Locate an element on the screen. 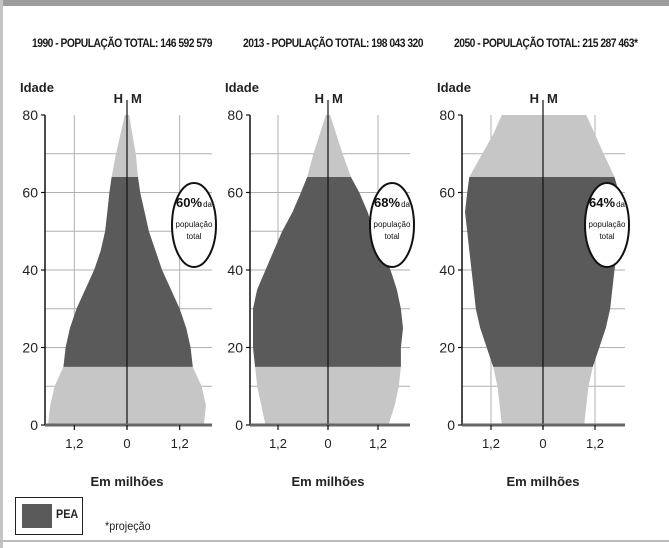  y-tick-label-2050-0: 0 is located at coordinates (451, 425).